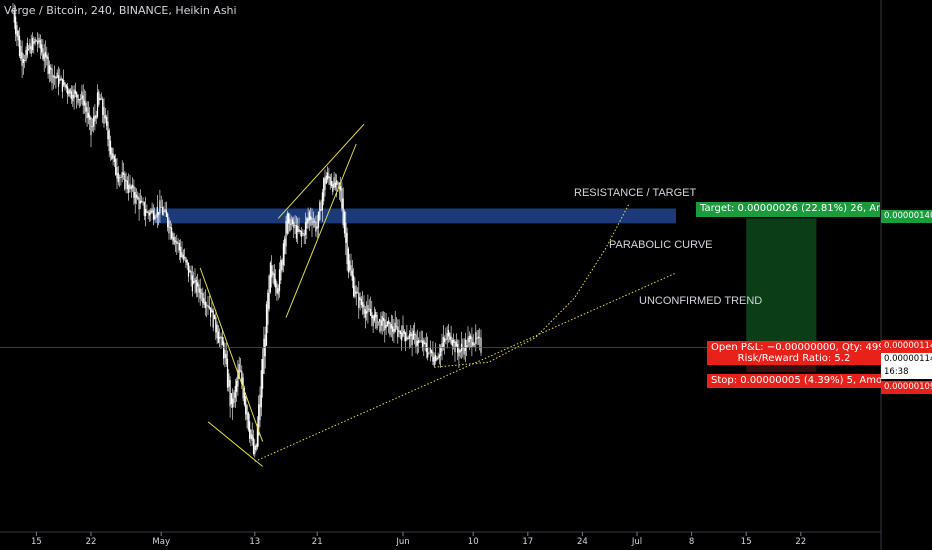  Describe the element at coordinates (661, 245) in the screenshot. I see `parabolic-curve-label: PARABOLIC CURVE` at that location.